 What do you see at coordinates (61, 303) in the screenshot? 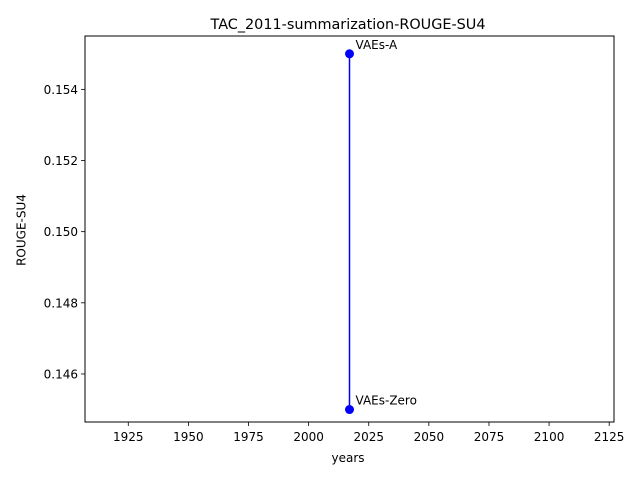
I see `y-tick-label: 0.148` at bounding box center [61, 303].